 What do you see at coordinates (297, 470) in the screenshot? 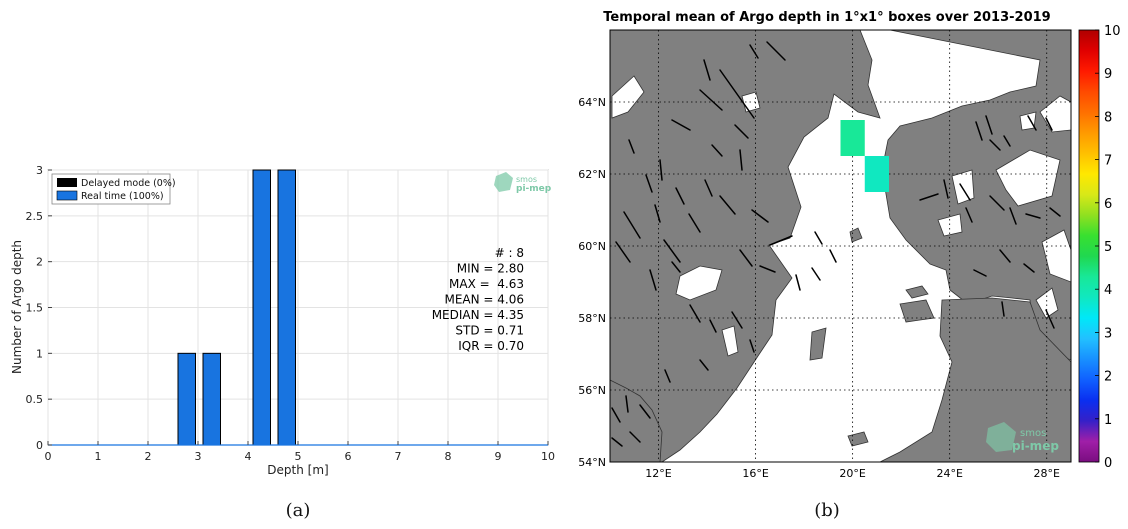
I see `histogram-x-axis-label: Depth [m]` at bounding box center [297, 470].